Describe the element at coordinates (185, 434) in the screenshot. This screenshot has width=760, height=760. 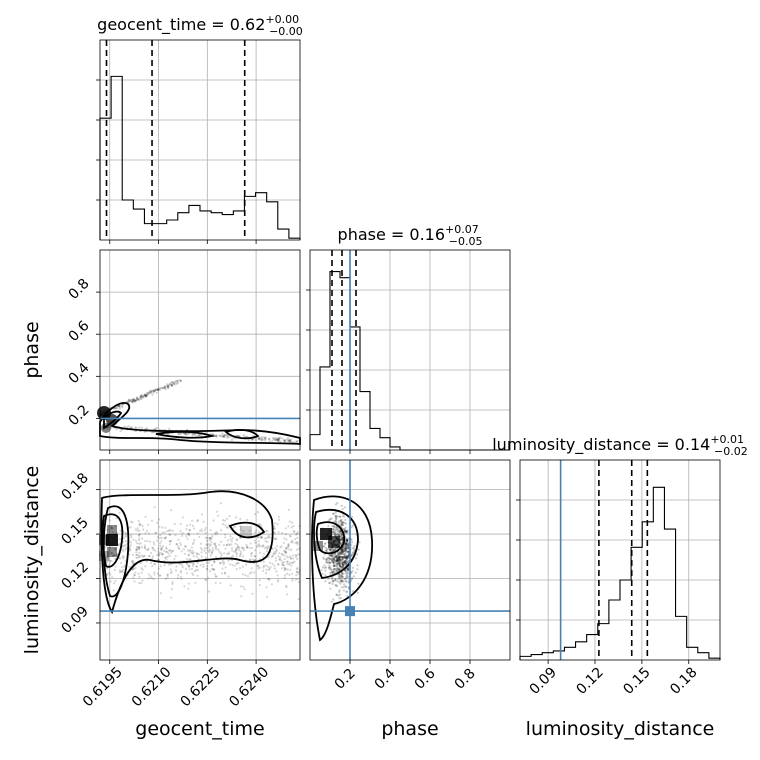
I see `contour-inner` at that location.